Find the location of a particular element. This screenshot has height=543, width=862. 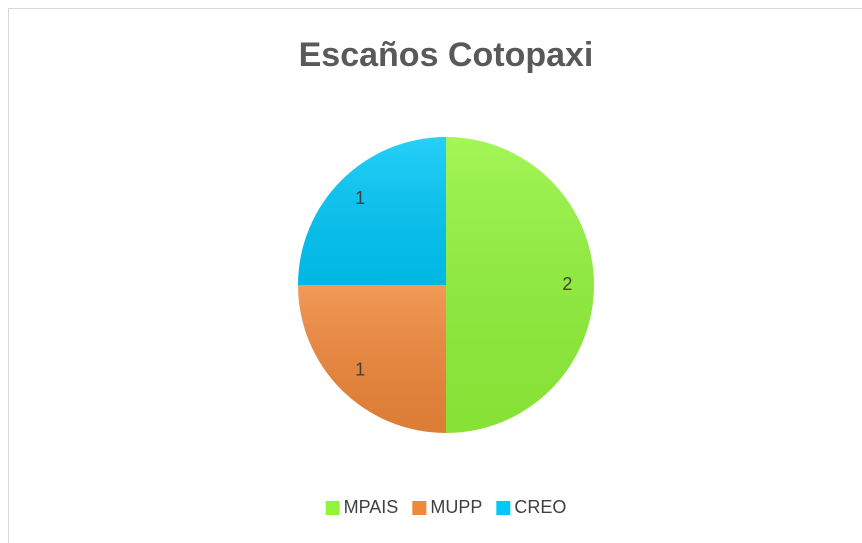

legend-label: MPAIS is located at coordinates (371, 507).